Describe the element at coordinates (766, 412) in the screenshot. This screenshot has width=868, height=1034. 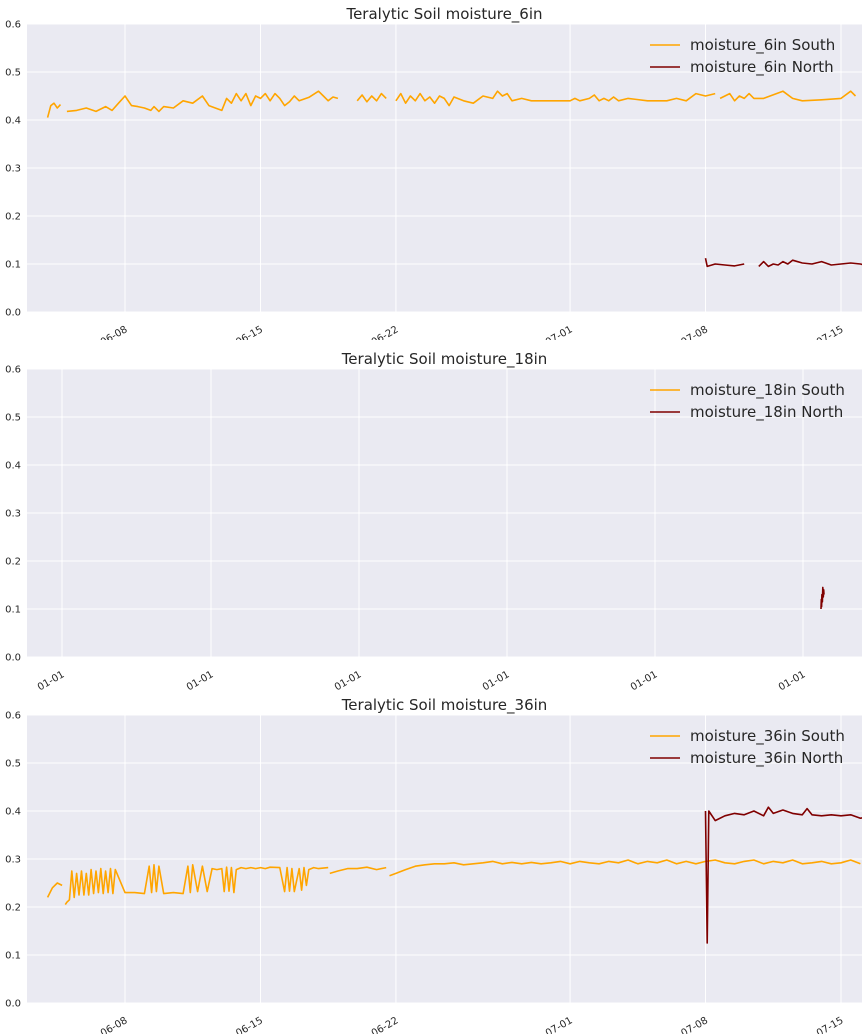
I see `legend-label: moisture_18in North` at that location.